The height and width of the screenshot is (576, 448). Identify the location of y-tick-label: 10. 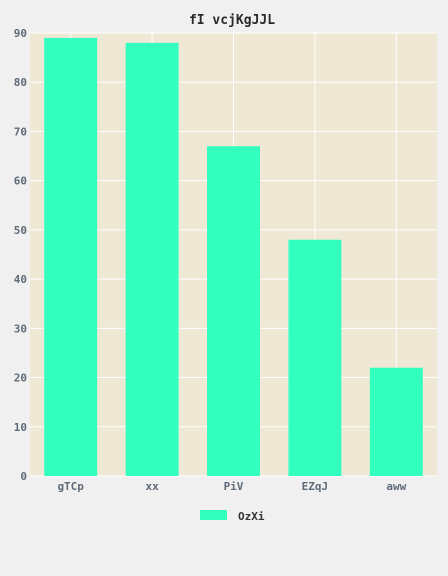
(20, 427).